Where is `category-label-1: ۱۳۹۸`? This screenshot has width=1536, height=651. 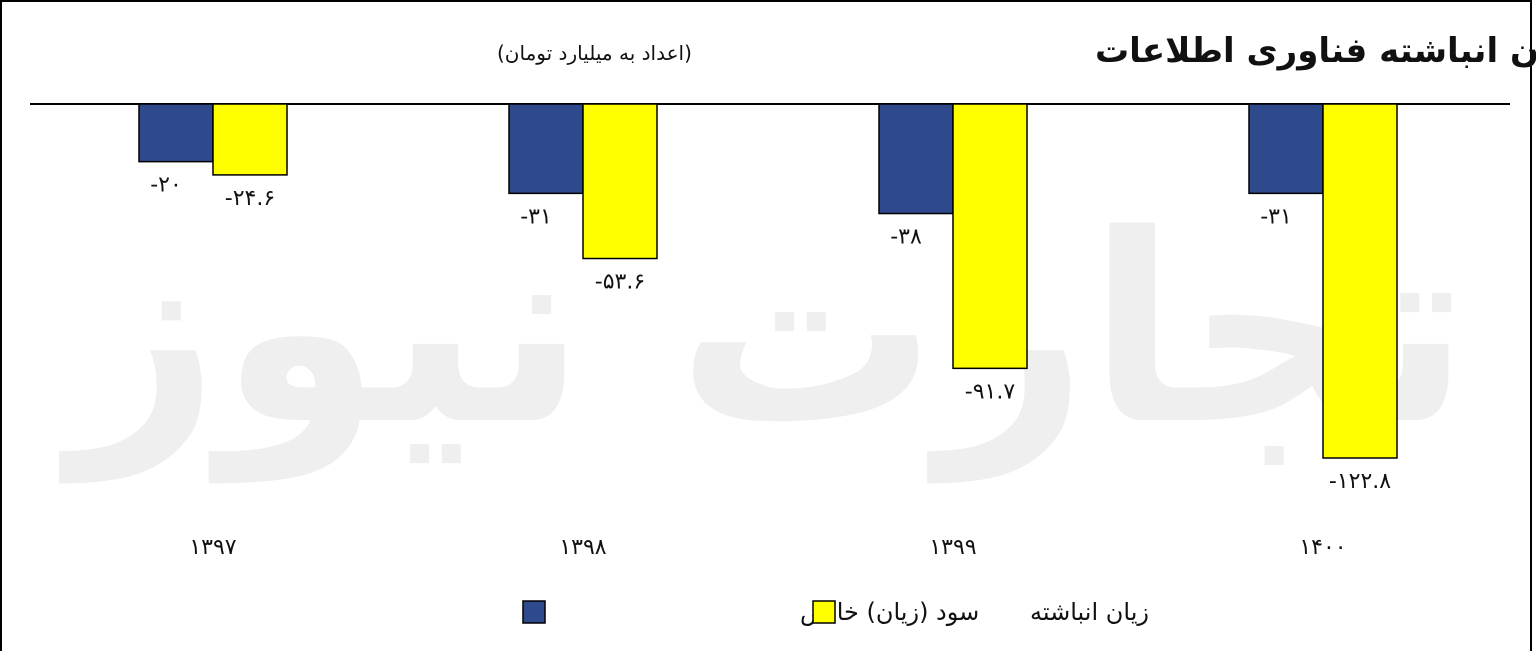
category-label-1: ۱۳۹۸ is located at coordinates (582, 547).